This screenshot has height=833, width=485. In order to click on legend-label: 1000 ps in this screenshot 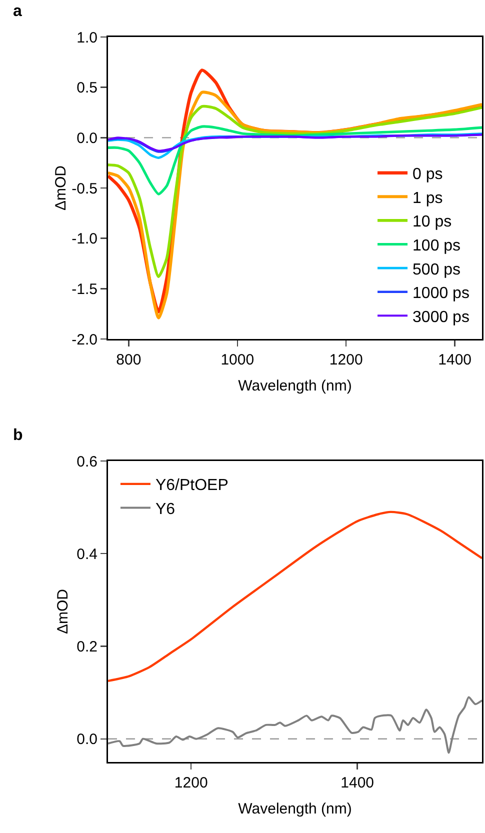, I will do `click(441, 293)`.